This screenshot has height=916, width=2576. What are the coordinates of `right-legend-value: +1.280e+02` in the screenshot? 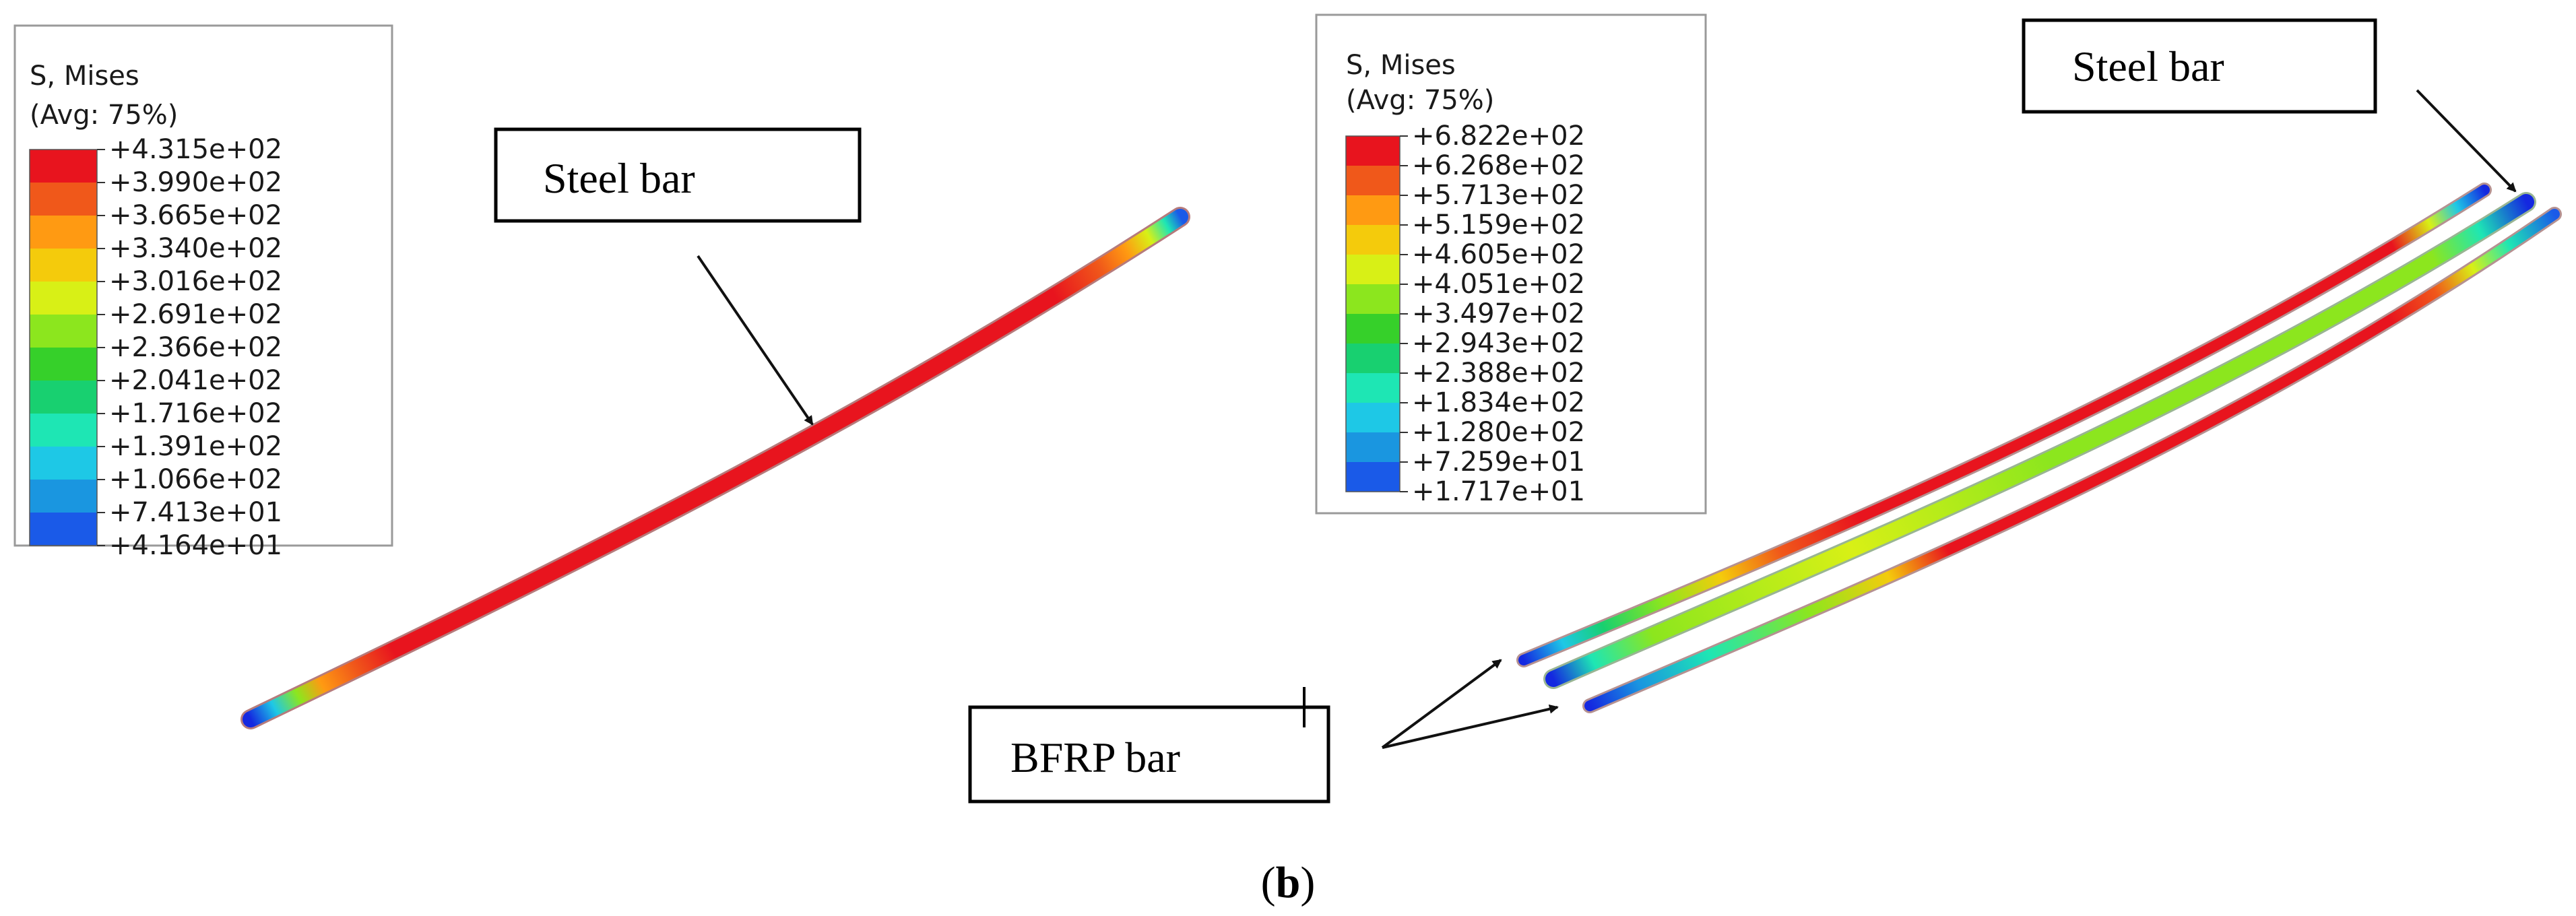 It's located at (1498, 432).